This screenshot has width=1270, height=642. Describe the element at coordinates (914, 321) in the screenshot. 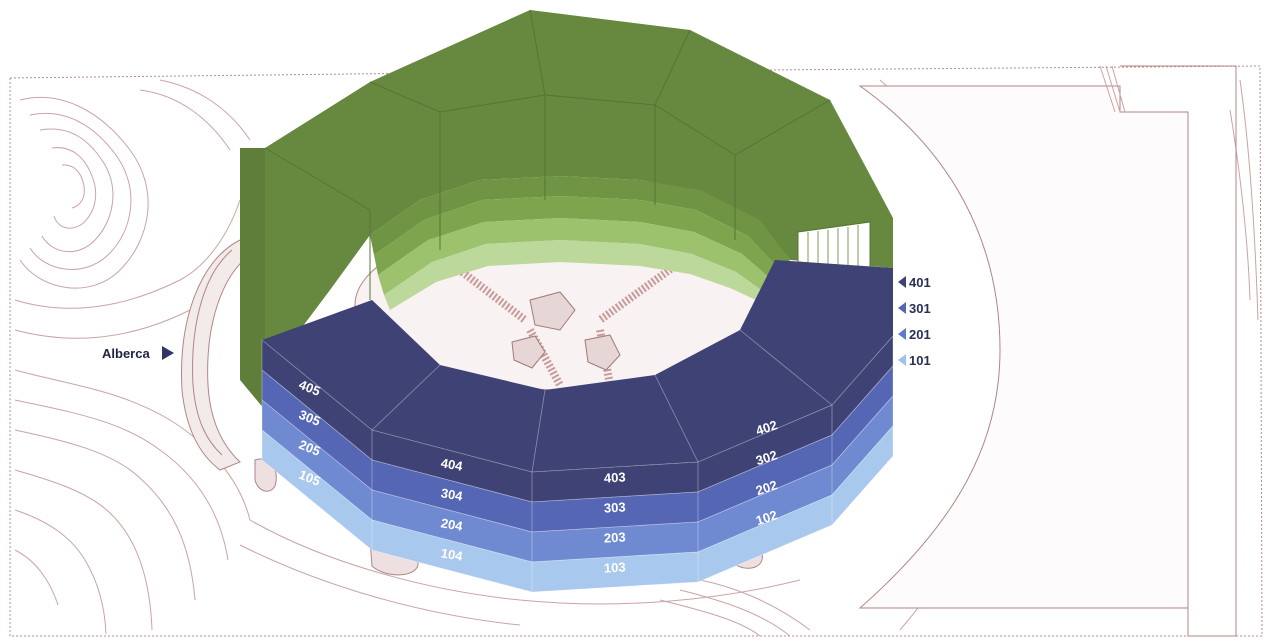

I see `floor-legend: 401 301 201 101` at that location.